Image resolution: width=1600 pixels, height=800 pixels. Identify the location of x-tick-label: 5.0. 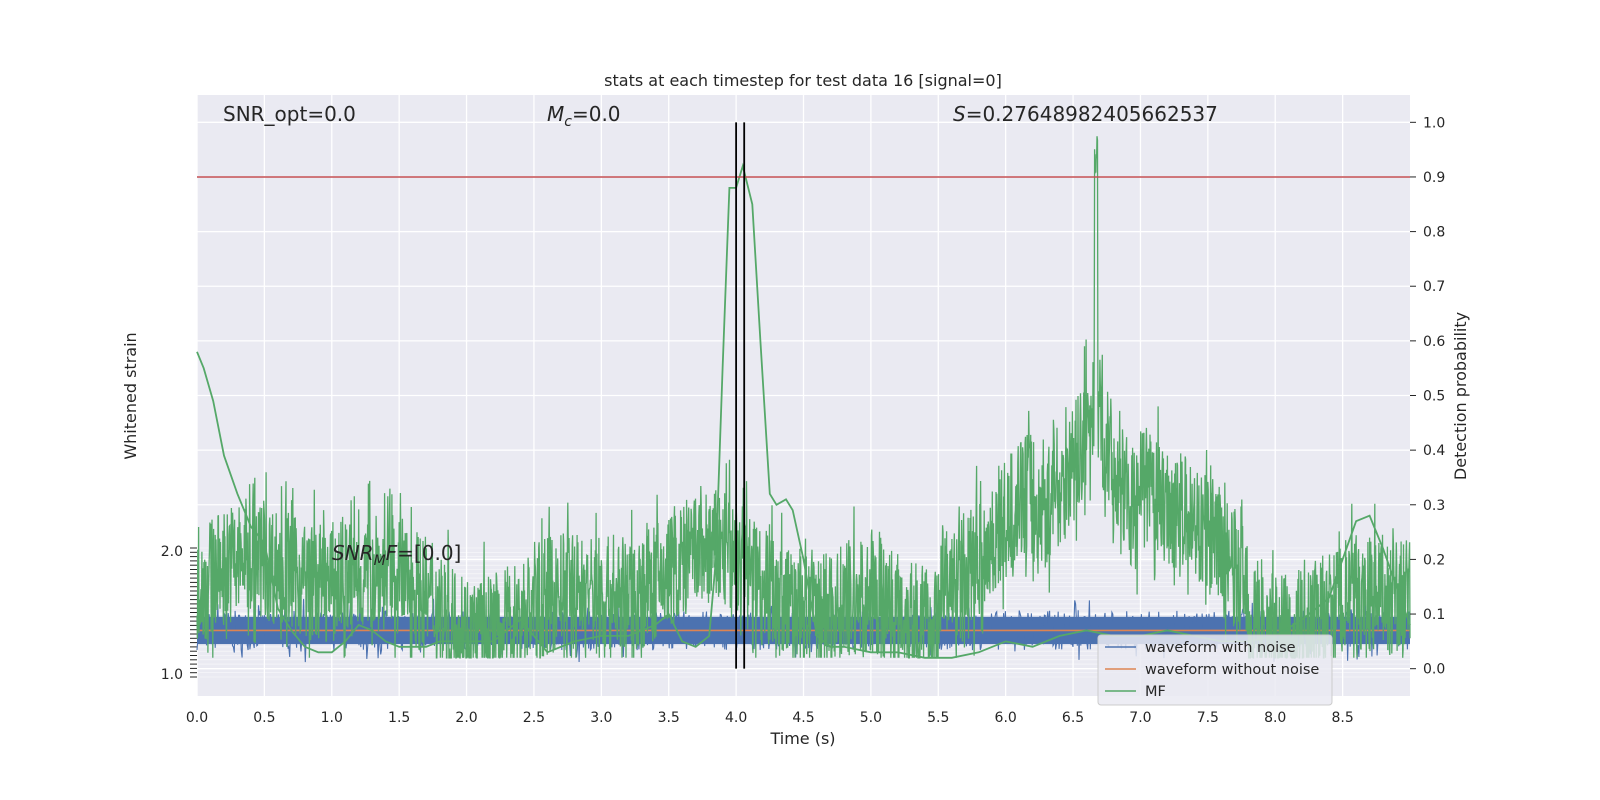
(871, 718).